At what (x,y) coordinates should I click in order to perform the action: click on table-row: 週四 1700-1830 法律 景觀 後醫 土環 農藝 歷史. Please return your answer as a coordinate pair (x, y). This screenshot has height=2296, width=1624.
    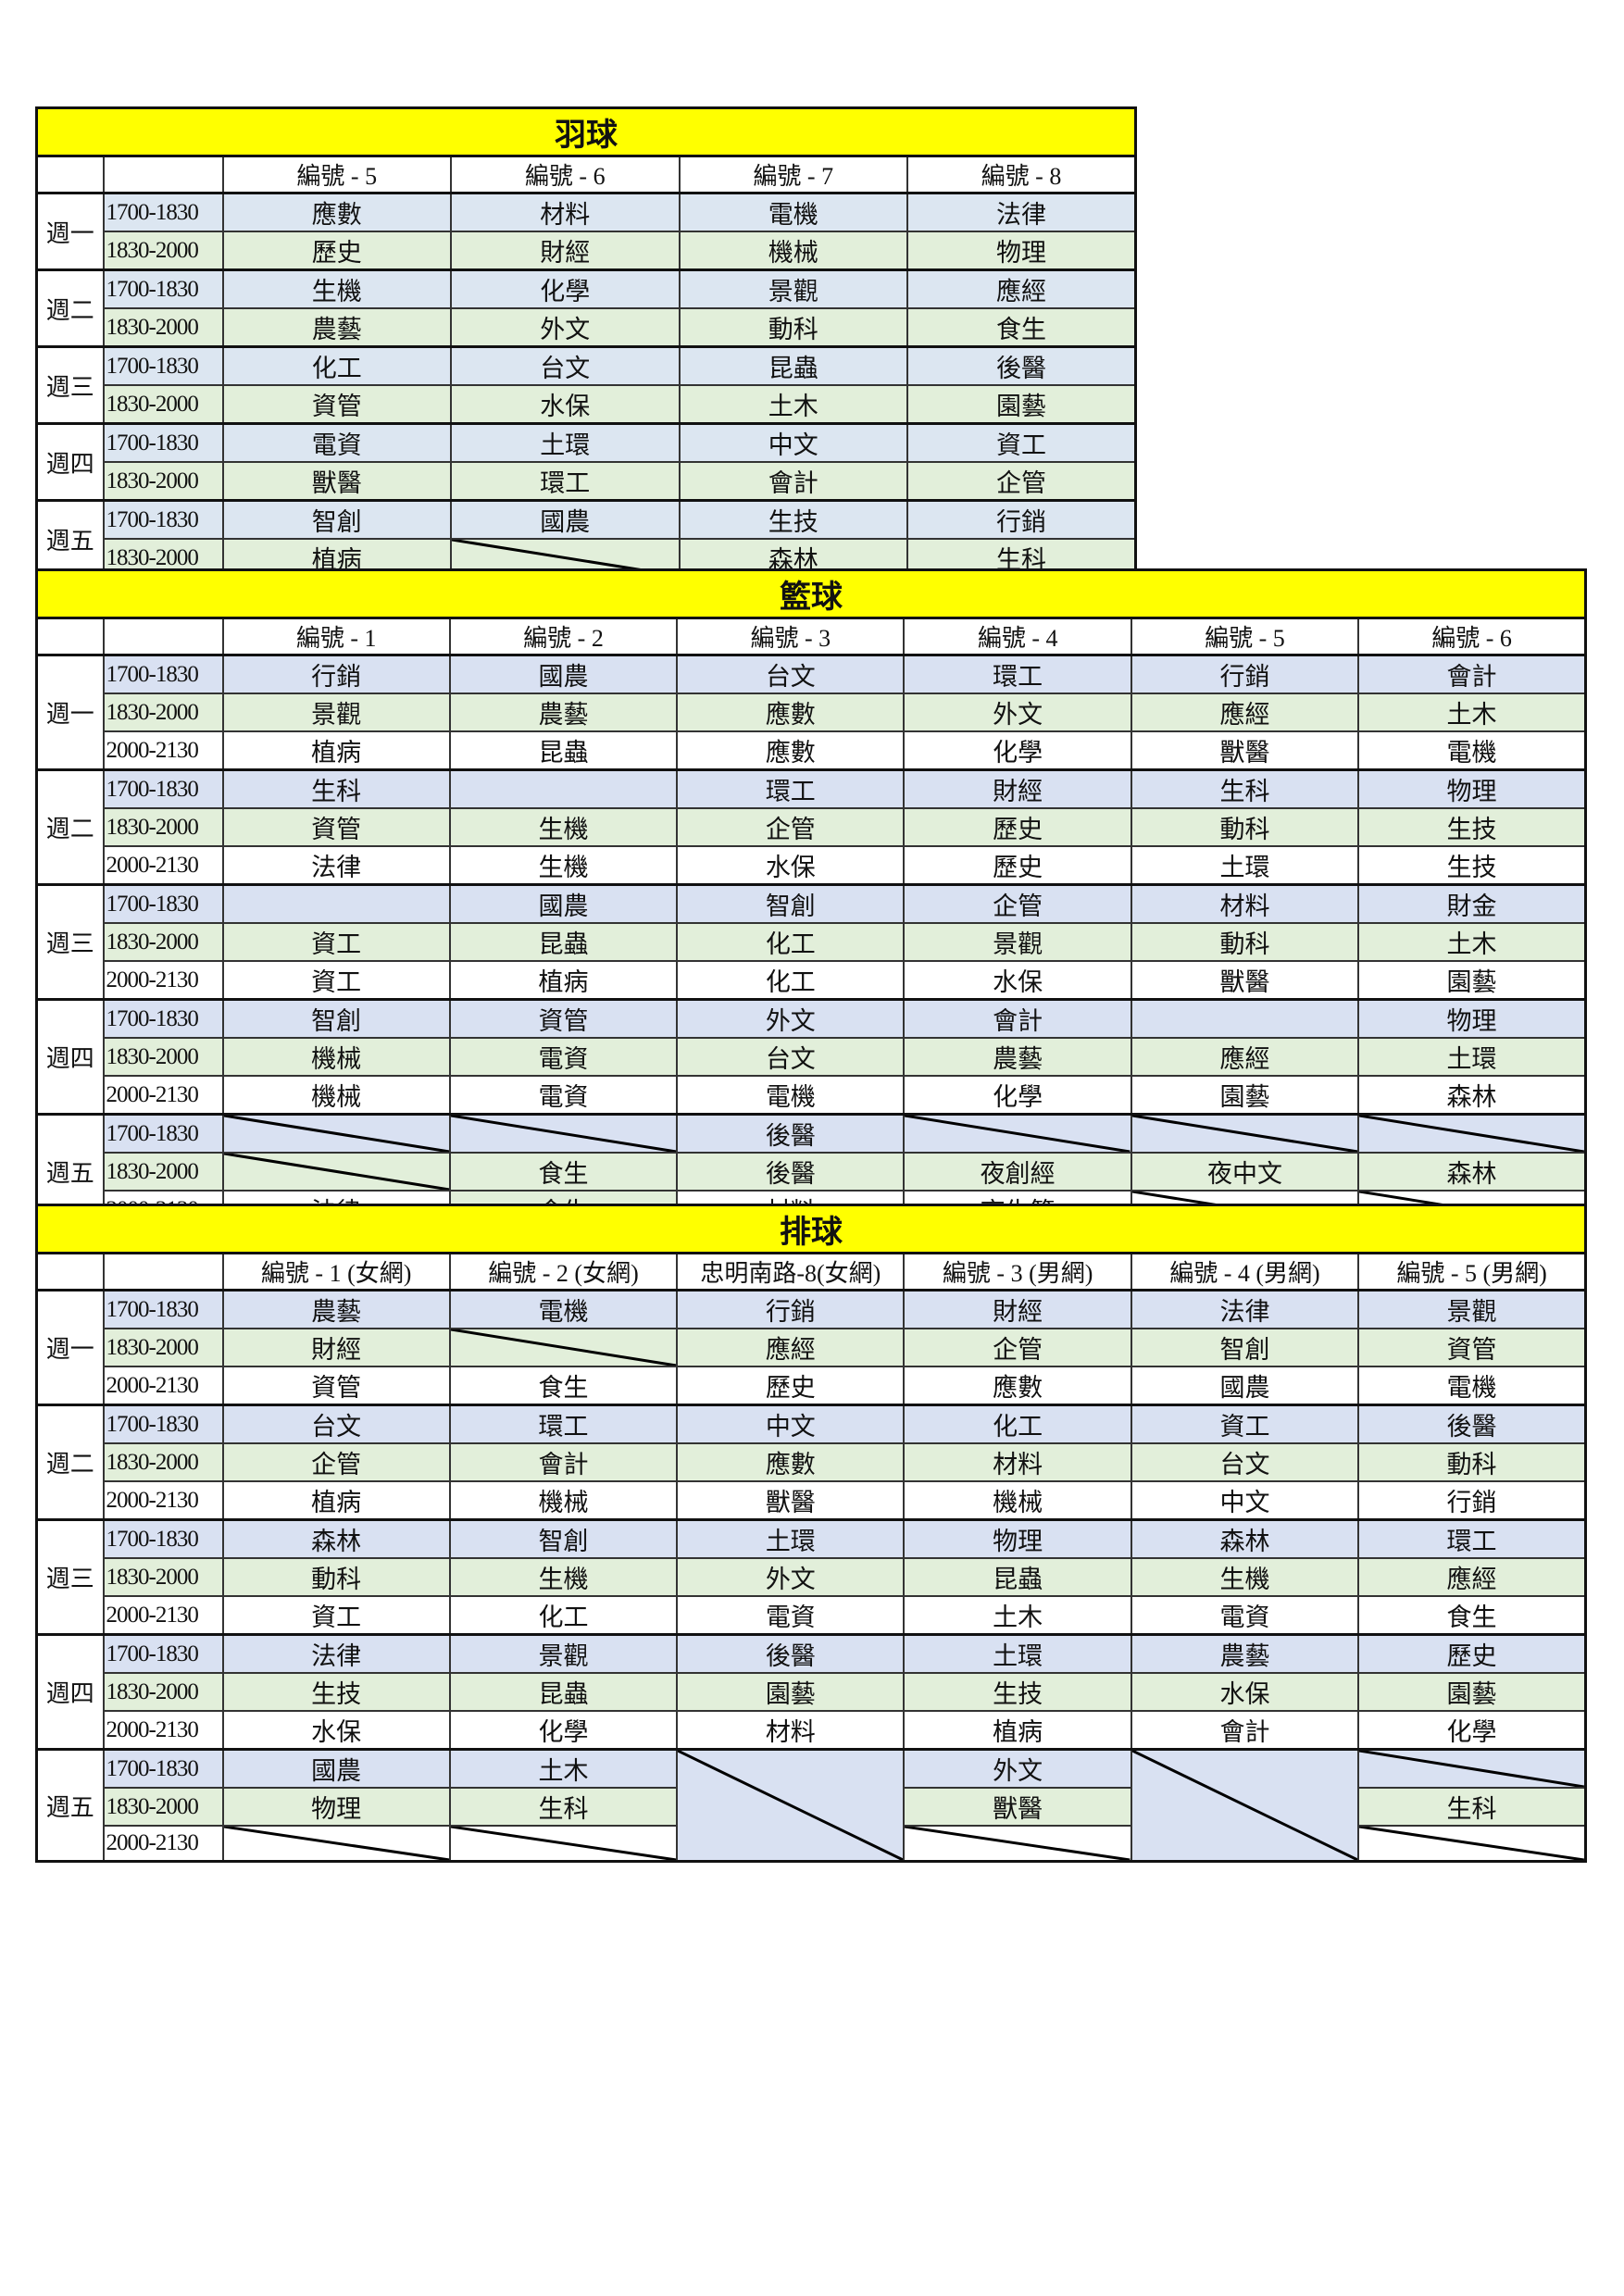
    Looking at the image, I should click on (811, 1692).